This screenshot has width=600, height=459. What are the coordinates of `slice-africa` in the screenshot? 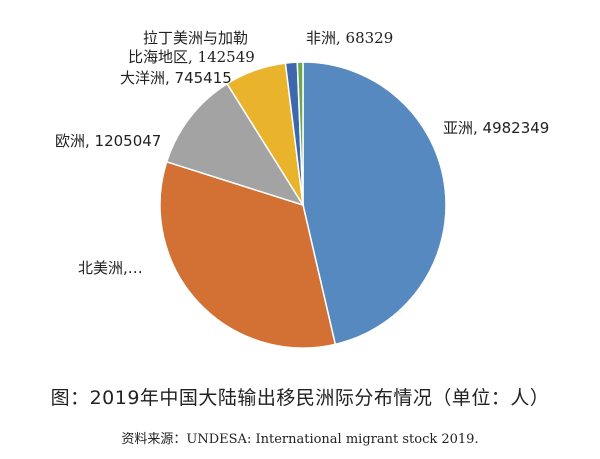 It's located at (300, 133).